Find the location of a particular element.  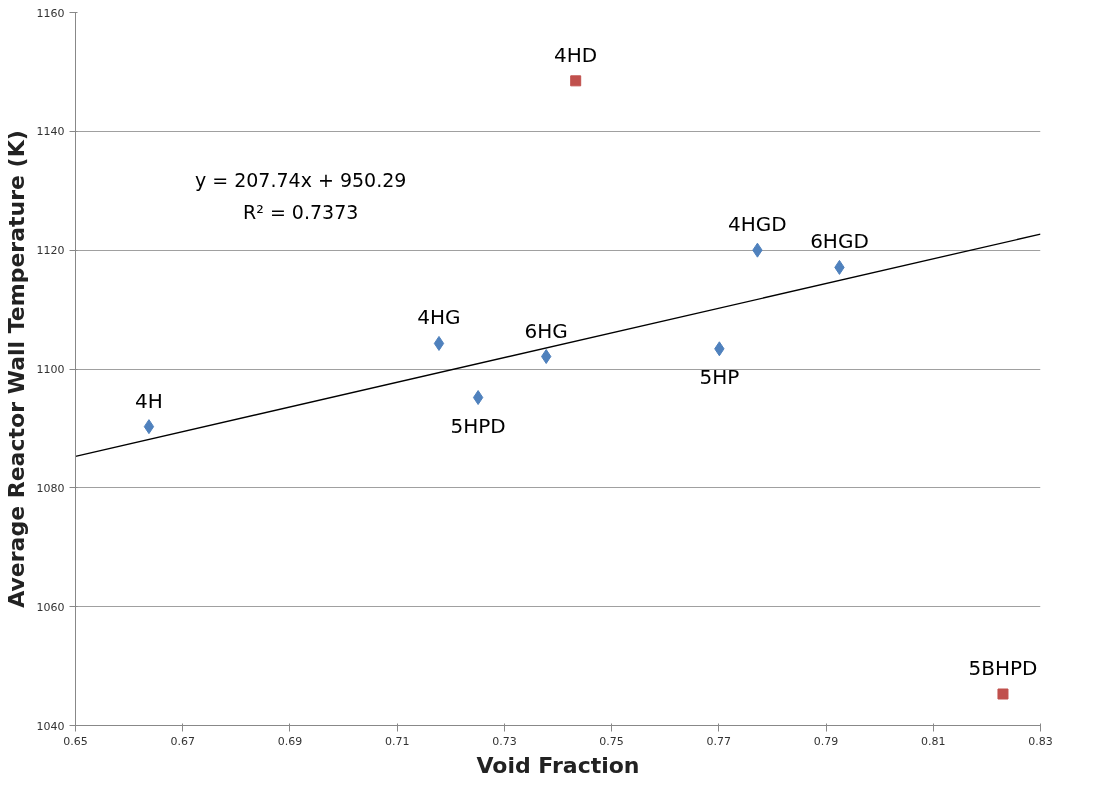

y-tick-label: 1120 is located at coordinates (50, 251).